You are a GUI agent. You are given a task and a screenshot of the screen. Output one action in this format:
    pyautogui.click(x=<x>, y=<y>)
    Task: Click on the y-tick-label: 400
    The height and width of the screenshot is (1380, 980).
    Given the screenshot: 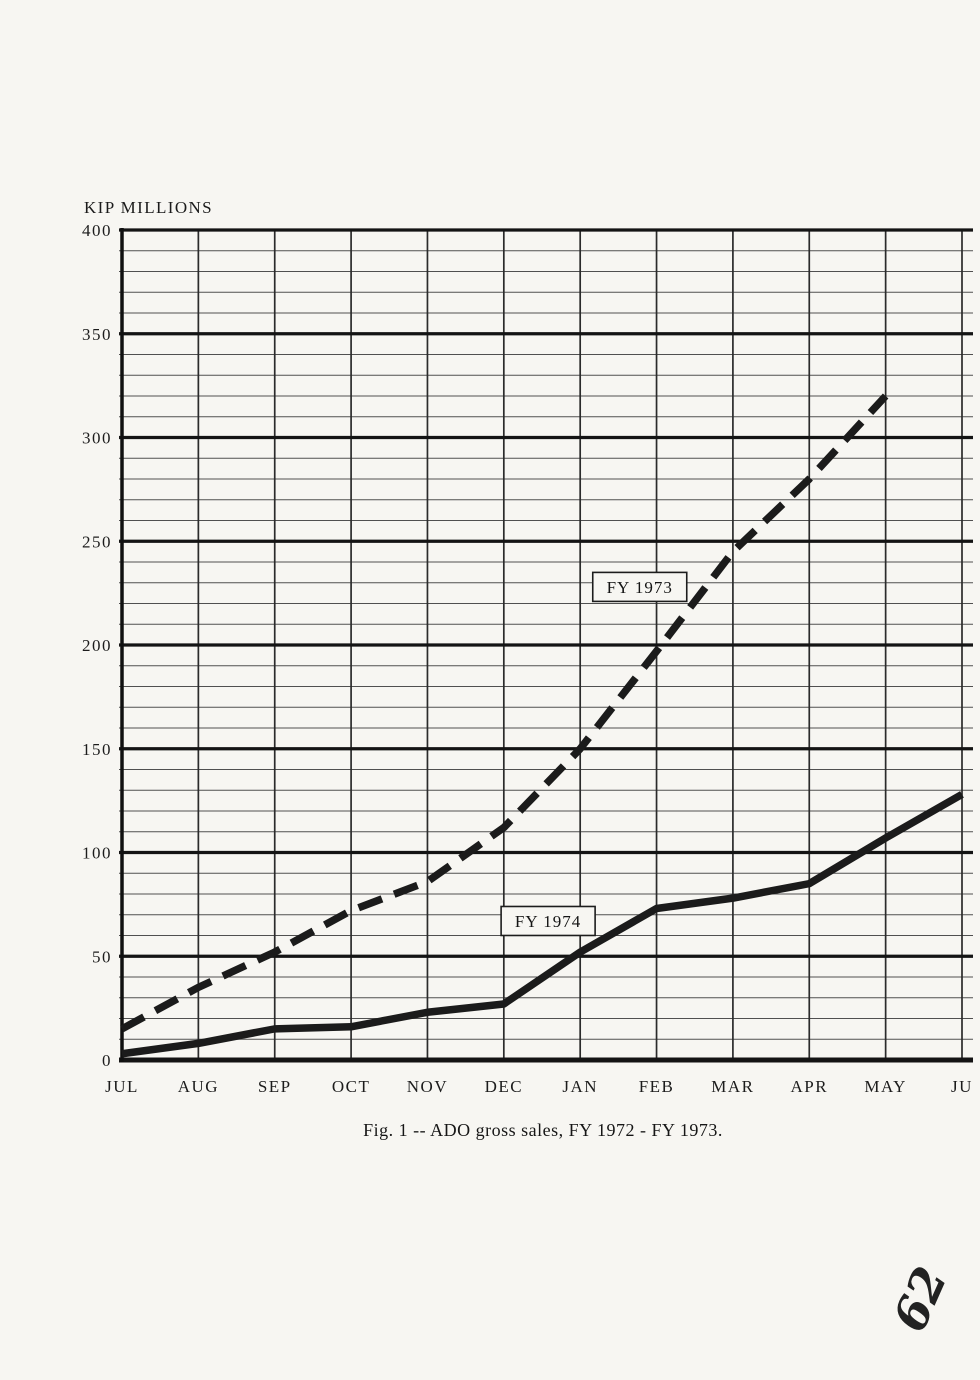 What is the action you would take?
    pyautogui.click(x=97, y=230)
    